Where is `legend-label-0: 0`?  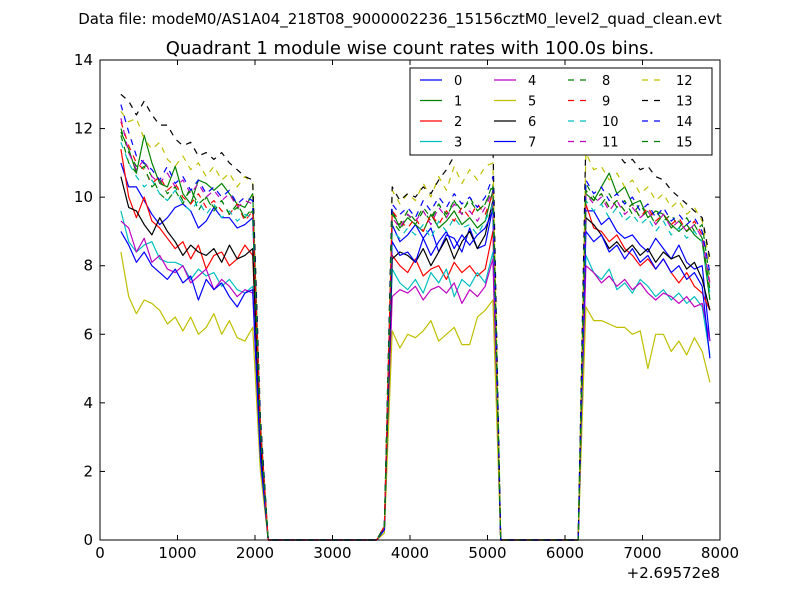 legend-label-0: 0 is located at coordinates (458, 81).